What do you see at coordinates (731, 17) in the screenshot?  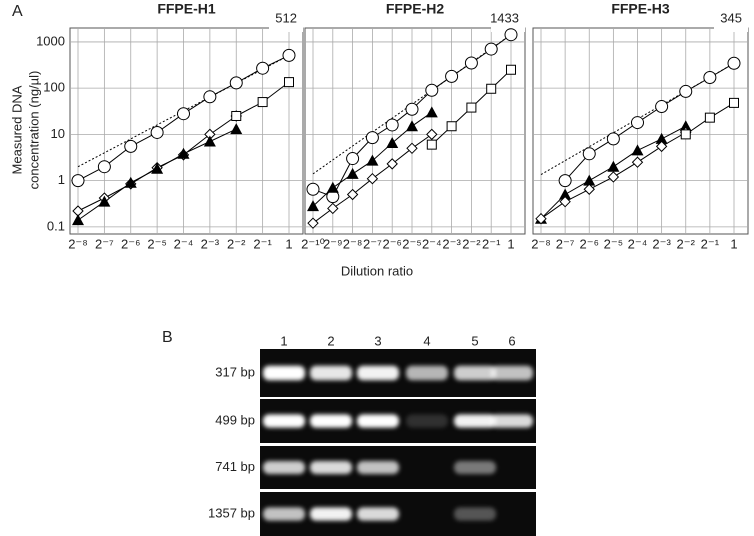 I see `annotation: 345` at bounding box center [731, 17].